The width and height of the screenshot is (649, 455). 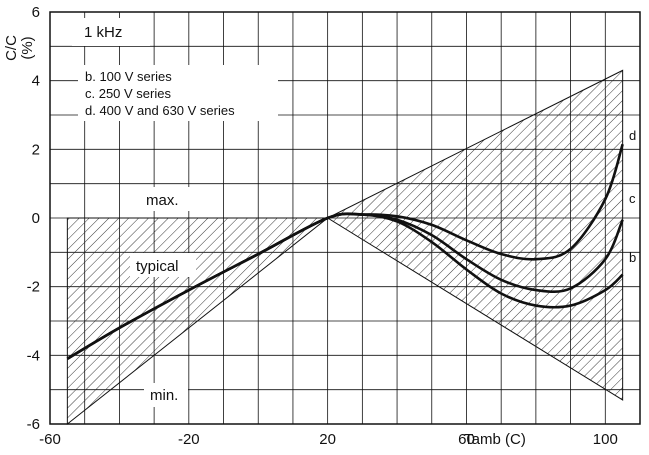 I want to click on annotation-min: min., so click(x=164, y=395).